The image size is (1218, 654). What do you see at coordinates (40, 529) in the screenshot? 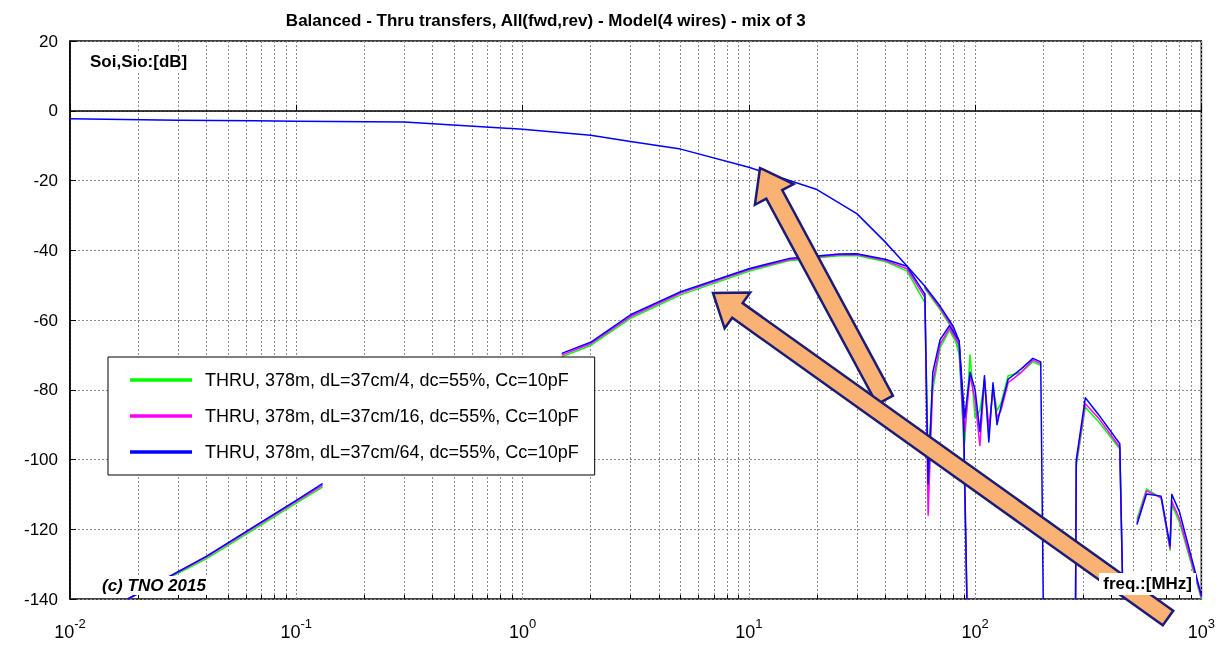
I see `y-tick-label: -120` at bounding box center [40, 529].